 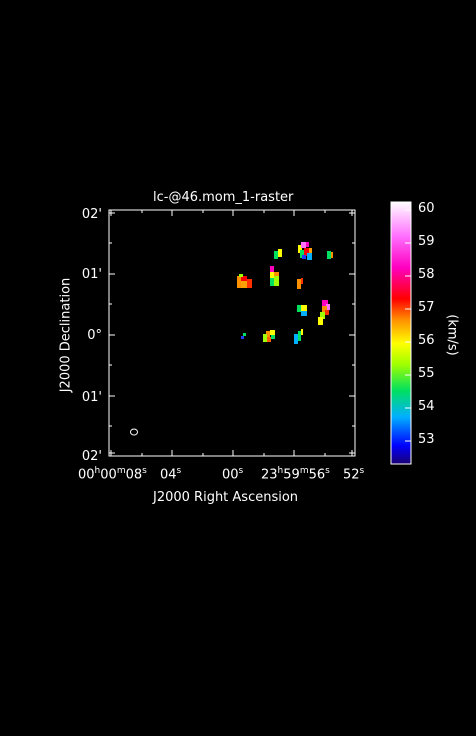 I want to click on x-tick-label: 52s, so click(x=354, y=474).